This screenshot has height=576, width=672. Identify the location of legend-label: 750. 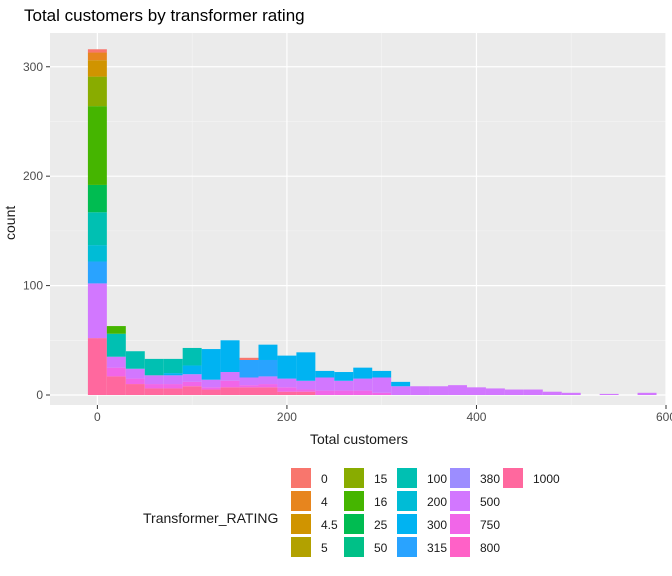
(490, 525).